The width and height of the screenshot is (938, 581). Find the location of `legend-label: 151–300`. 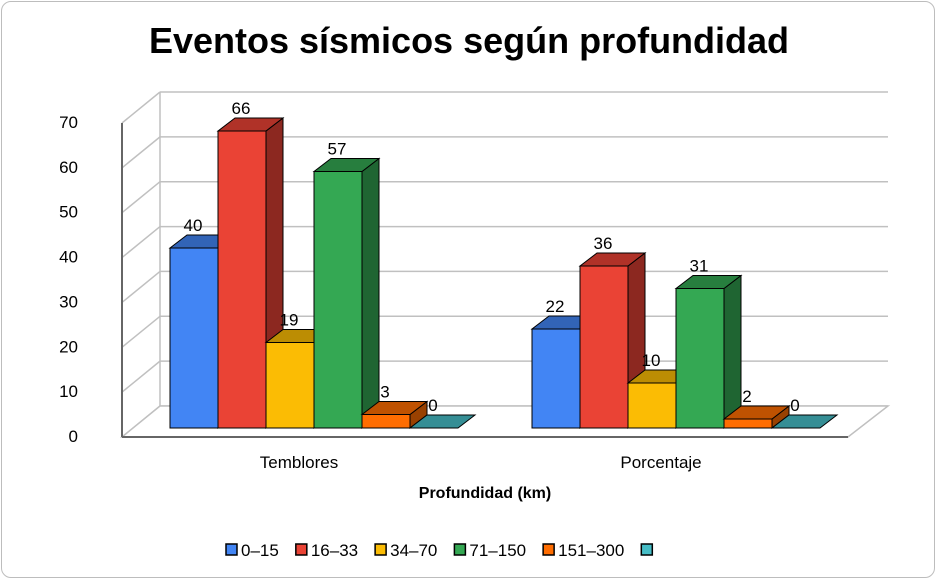

legend-label: 151–300 is located at coordinates (591, 550).